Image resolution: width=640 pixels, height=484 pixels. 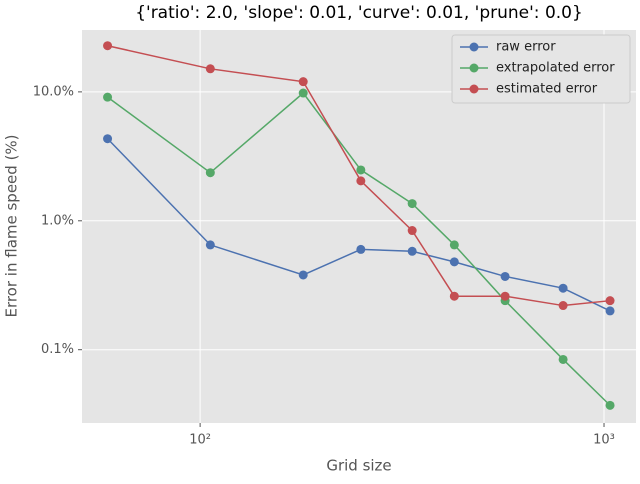 What do you see at coordinates (604, 440) in the screenshot?
I see `x-tick-label: 10³` at bounding box center [604, 440].